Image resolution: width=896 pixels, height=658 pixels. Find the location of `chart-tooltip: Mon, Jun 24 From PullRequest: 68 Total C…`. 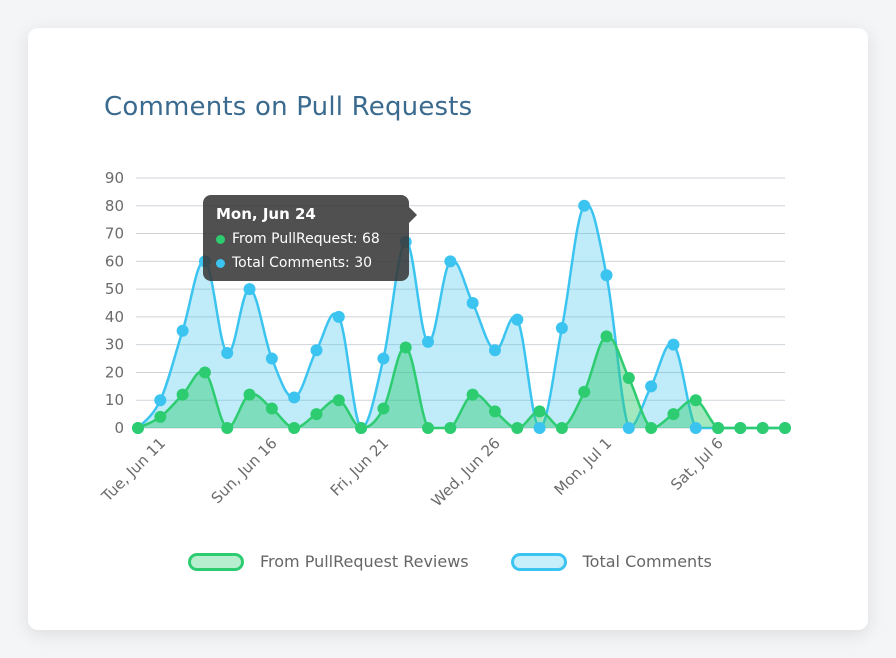

chart-tooltip: Mon, Jun 24 From PullRequest: 68 Total C… is located at coordinates (310, 238).